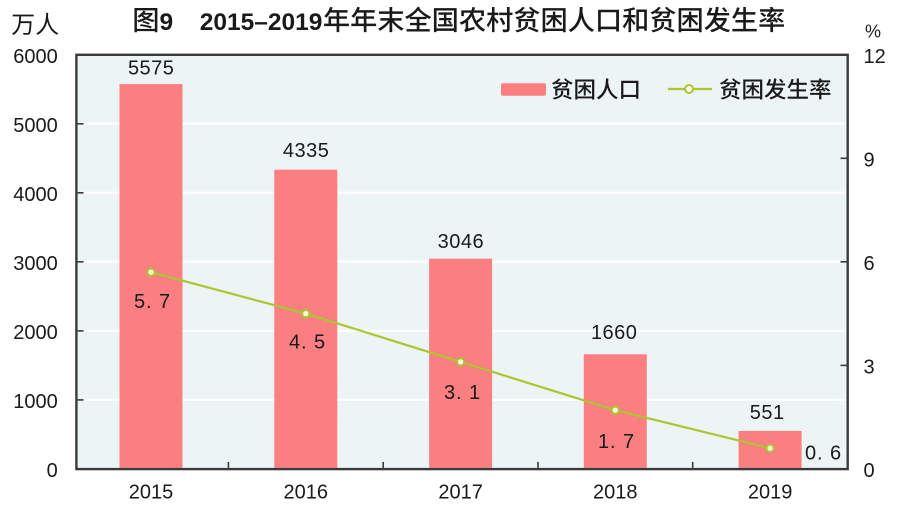  I want to click on svg-text: 1. 7, so click(616, 442).